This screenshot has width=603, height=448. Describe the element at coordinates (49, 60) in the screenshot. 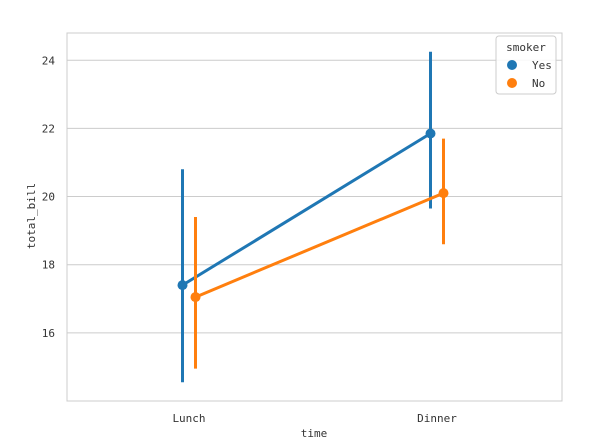

I see `y-tick-label: 24` at that location.